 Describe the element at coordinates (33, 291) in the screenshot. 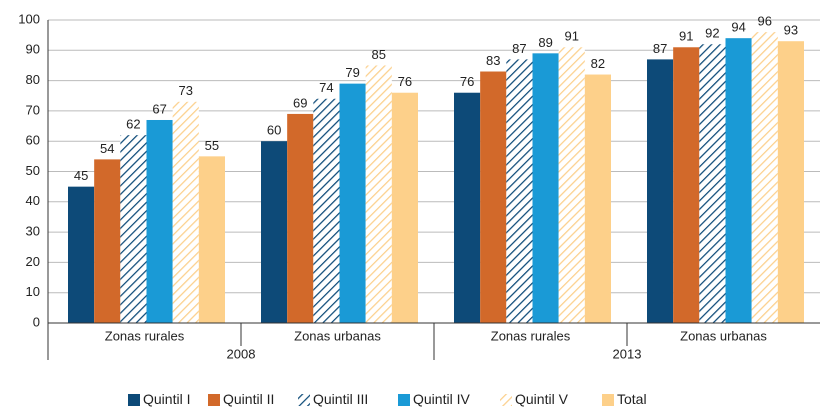

I see `y-tick-label: 10` at that location.